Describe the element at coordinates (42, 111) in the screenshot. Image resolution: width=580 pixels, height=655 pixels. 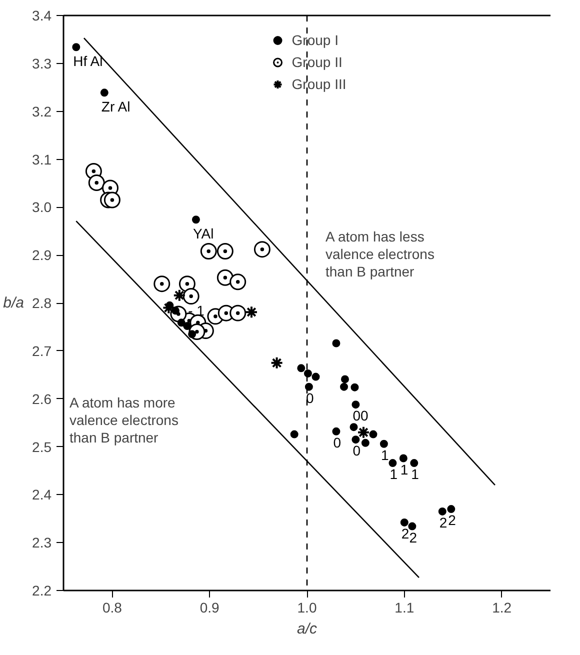
I see `y-tick-label: 3.2` at that location.